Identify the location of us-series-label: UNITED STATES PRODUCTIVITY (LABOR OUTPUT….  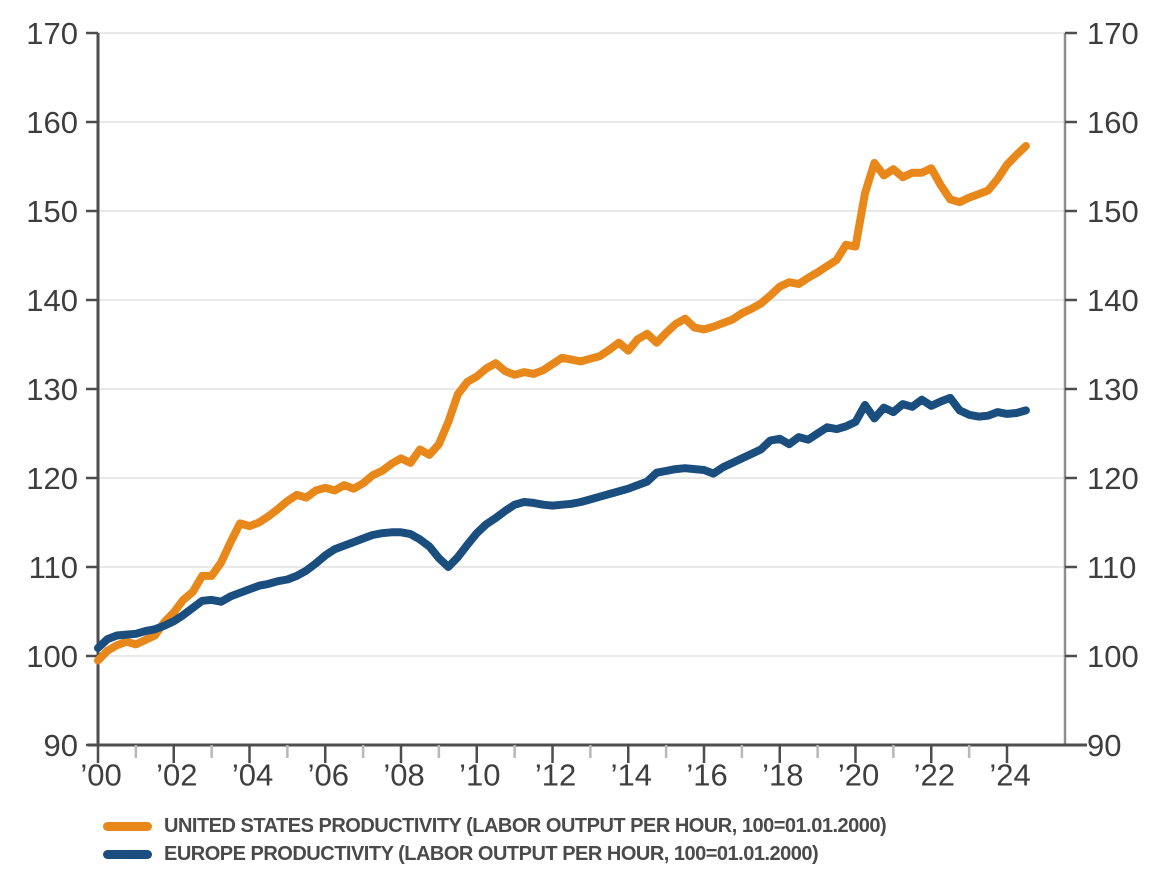
(525, 825).